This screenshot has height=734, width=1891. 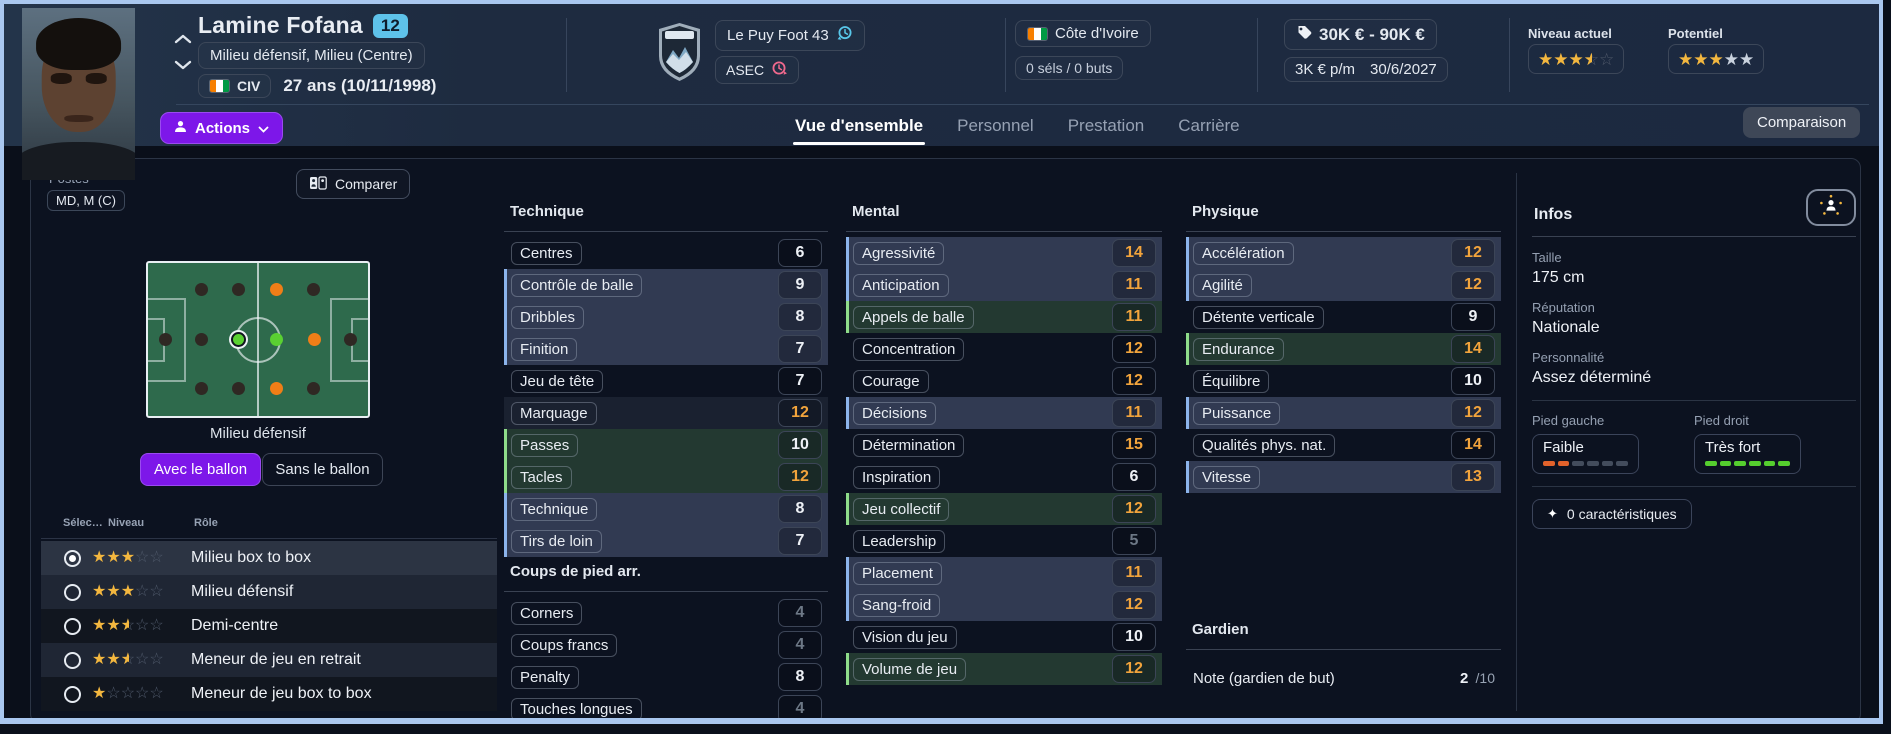 I want to click on tab-vue-d-ensemble: Vue d'ensemble, so click(x=859, y=126).